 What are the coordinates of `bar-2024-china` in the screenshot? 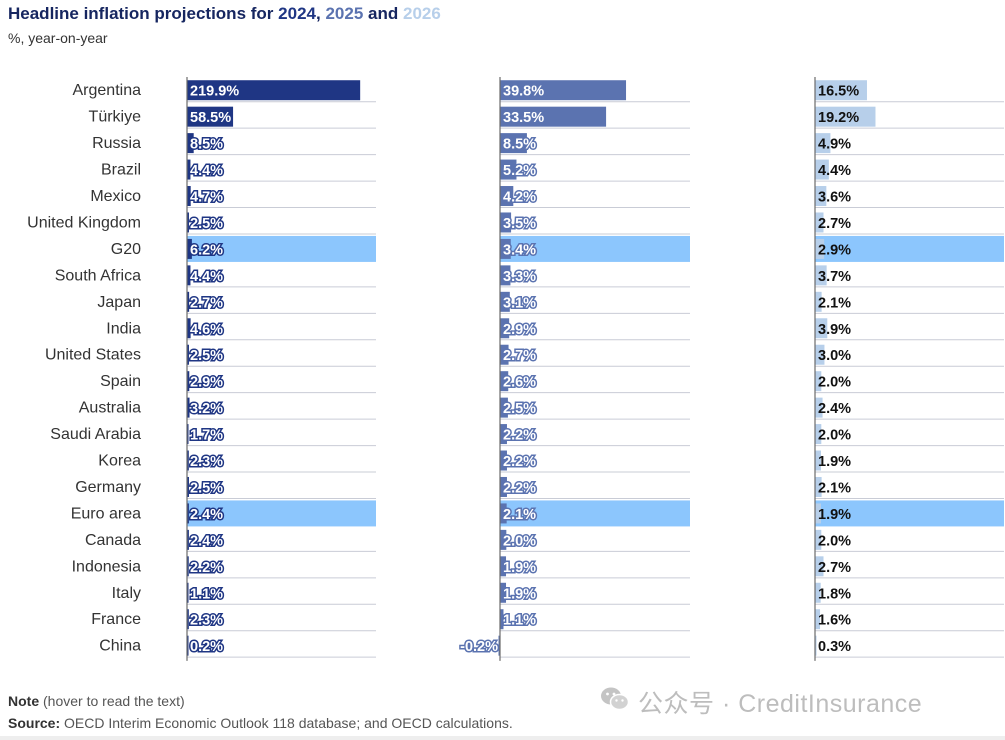 It's located at (188, 645).